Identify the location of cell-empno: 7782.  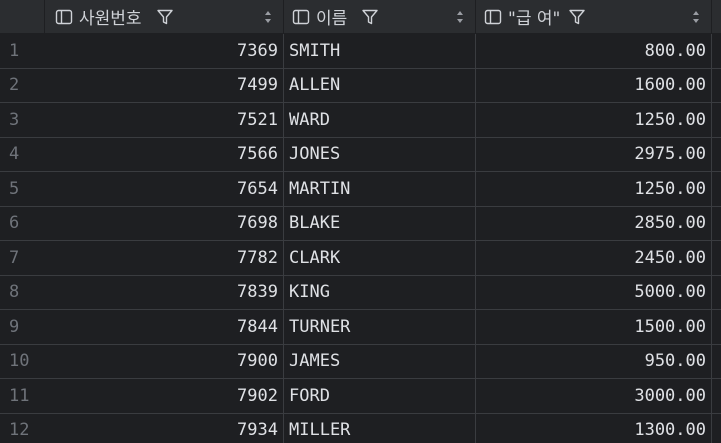
(164, 258).